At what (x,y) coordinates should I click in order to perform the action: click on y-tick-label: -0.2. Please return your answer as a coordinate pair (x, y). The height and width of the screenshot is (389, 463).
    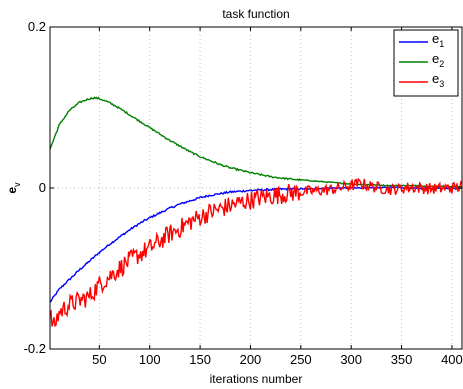
    Looking at the image, I should click on (35, 348).